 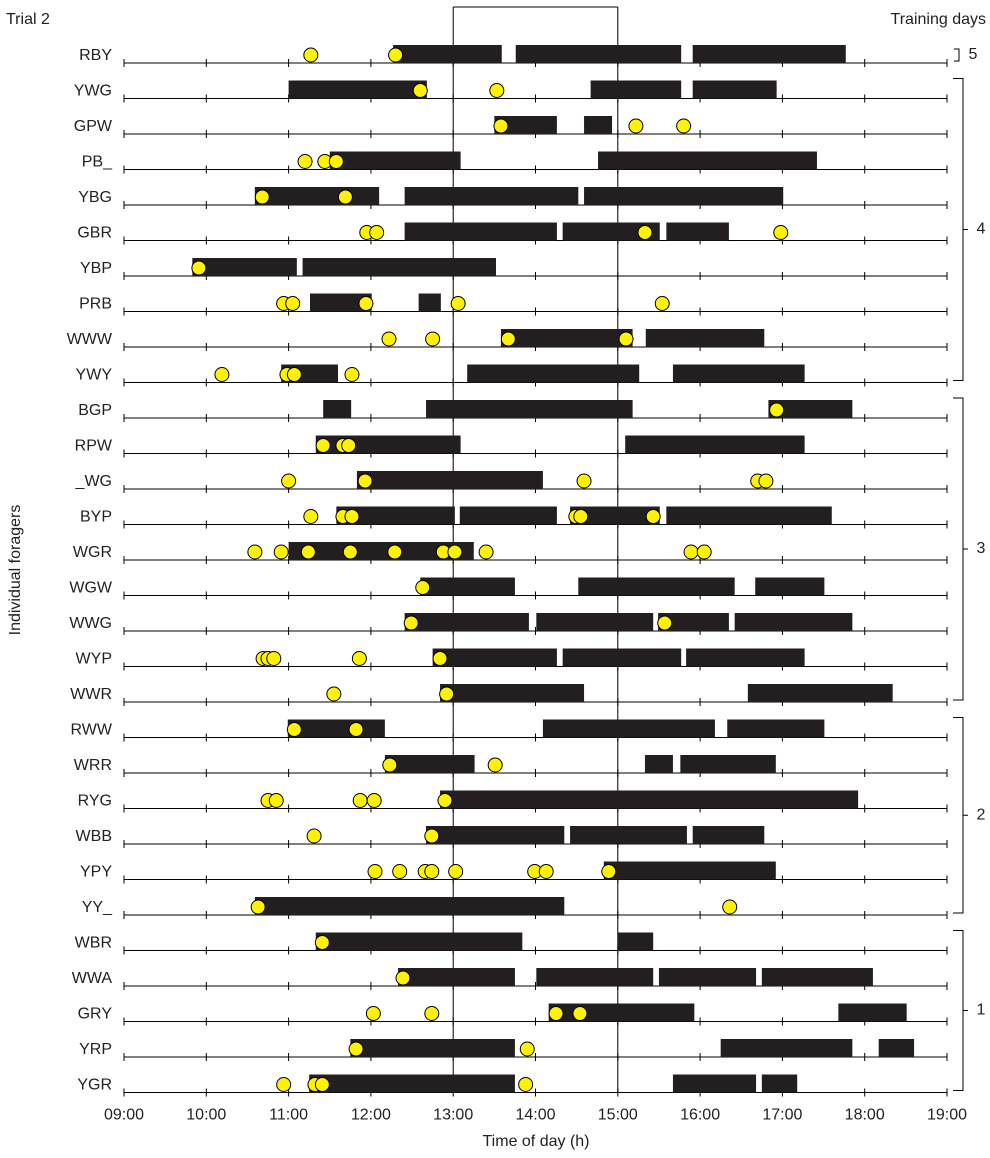 I want to click on training-days-title: Training days, so click(x=938, y=19).